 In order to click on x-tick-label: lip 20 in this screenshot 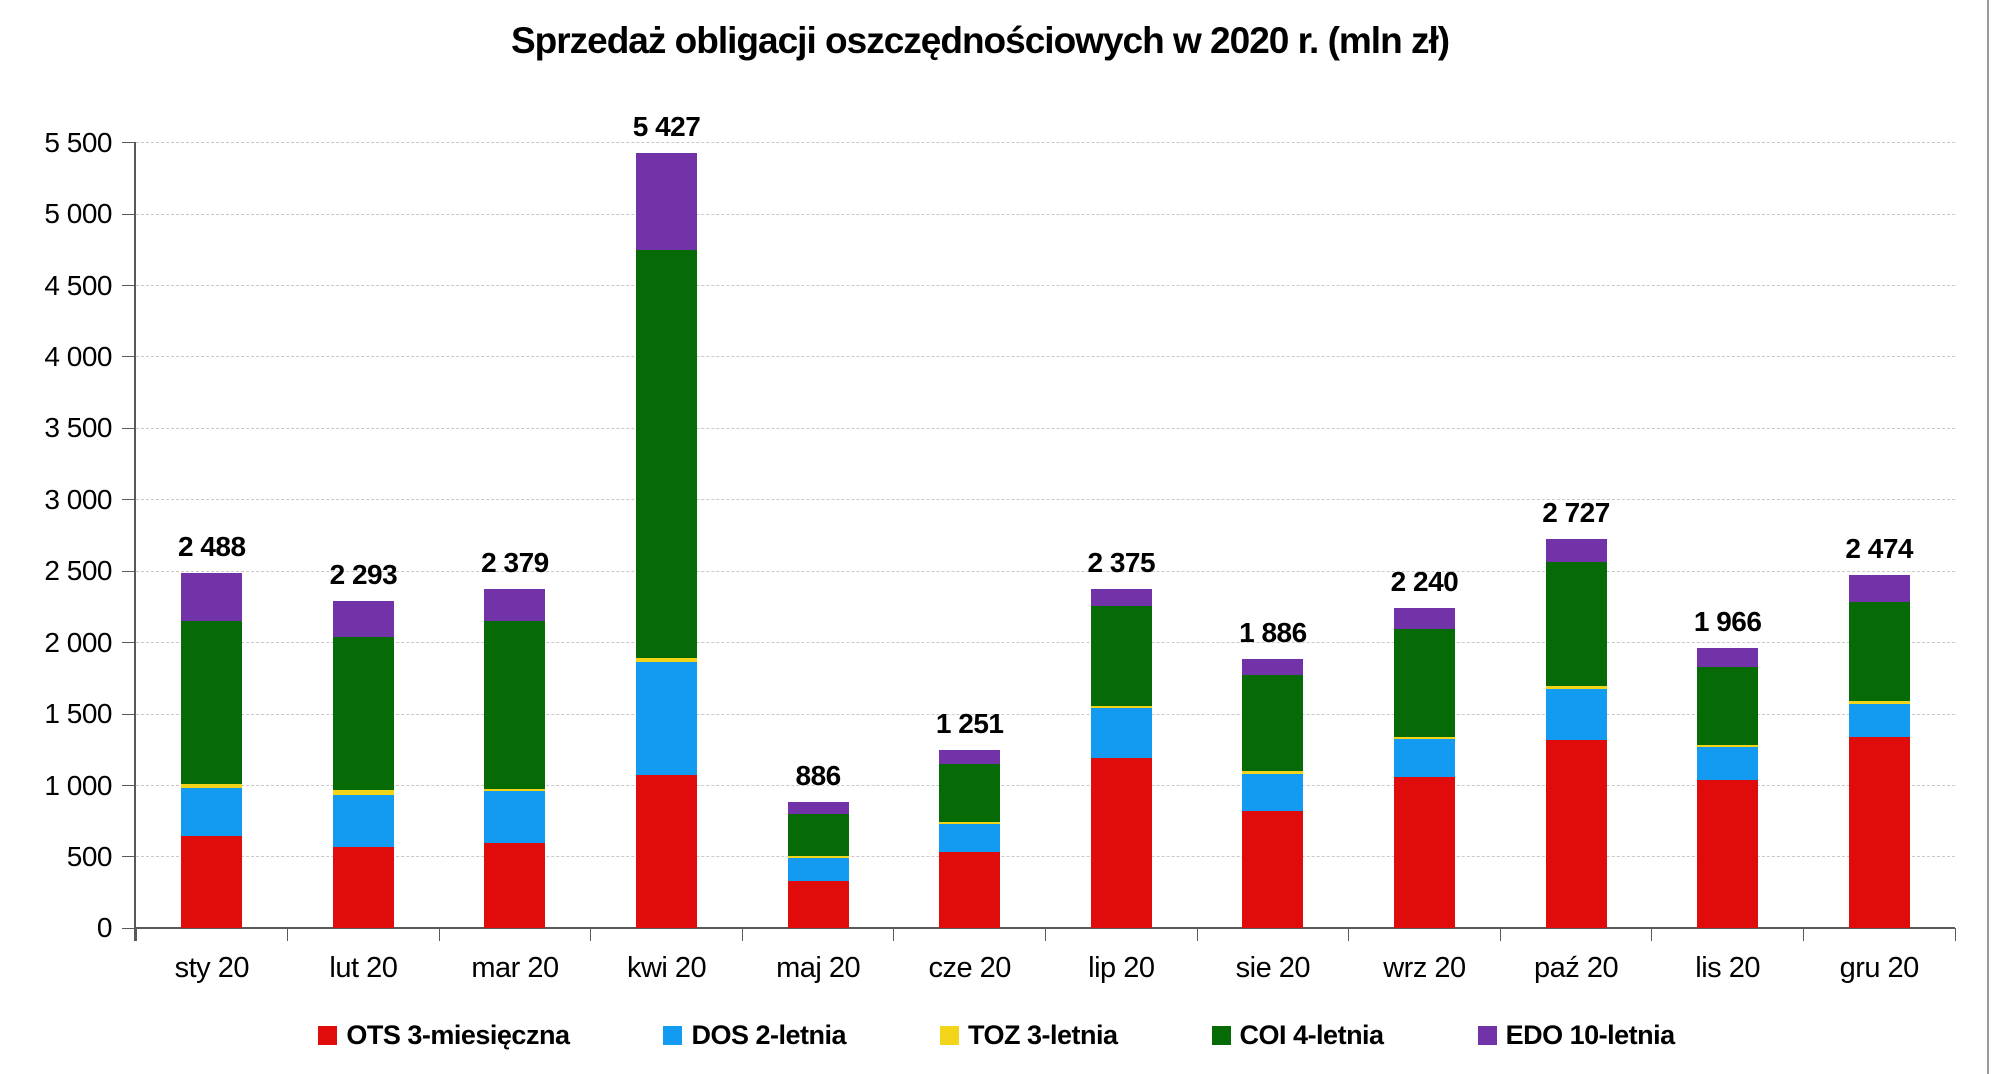, I will do `click(1121, 968)`.